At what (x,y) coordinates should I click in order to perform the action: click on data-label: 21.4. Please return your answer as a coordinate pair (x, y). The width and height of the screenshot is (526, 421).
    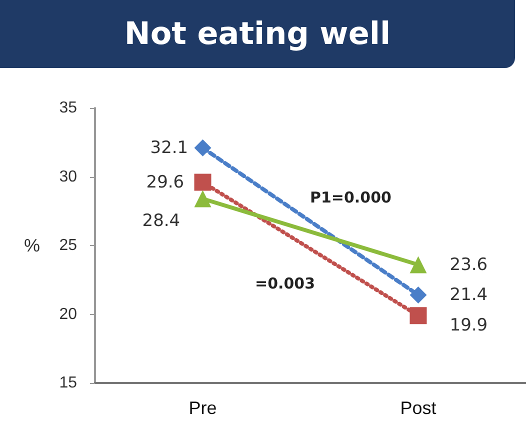
    Looking at the image, I should click on (469, 295).